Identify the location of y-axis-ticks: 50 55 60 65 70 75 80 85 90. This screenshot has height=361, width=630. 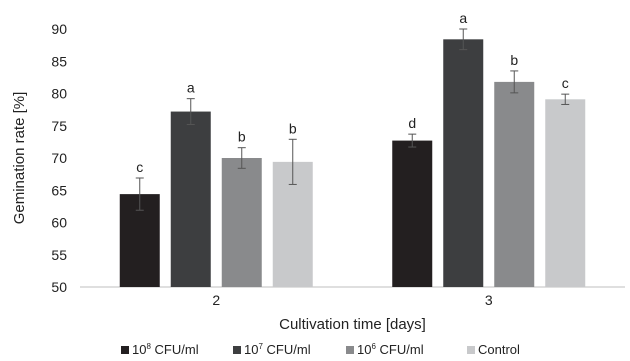
(59, 158).